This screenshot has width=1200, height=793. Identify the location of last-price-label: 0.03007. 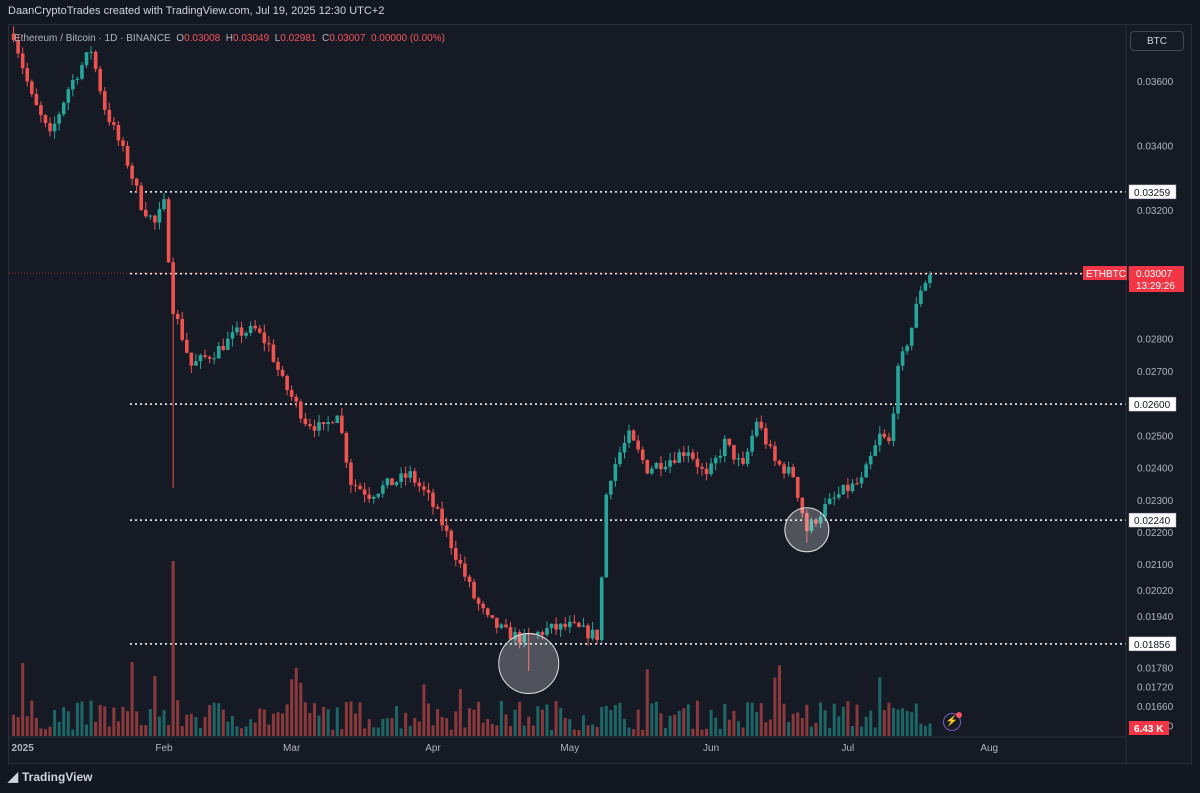
(1154, 274).